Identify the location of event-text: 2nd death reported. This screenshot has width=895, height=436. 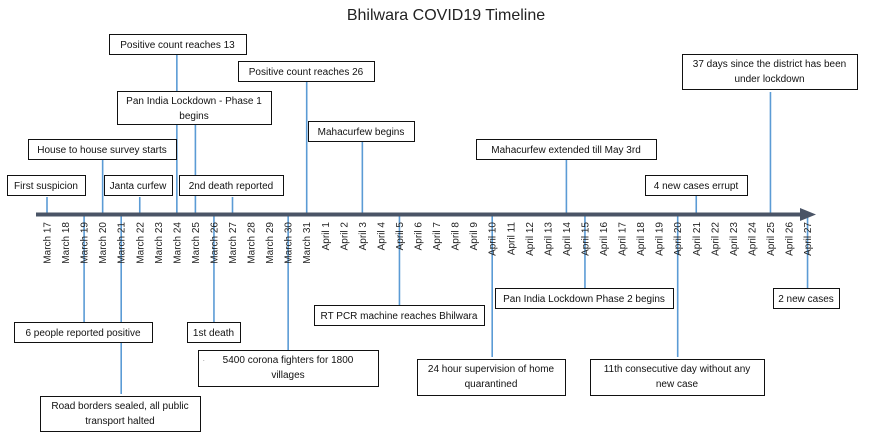
(231, 186).